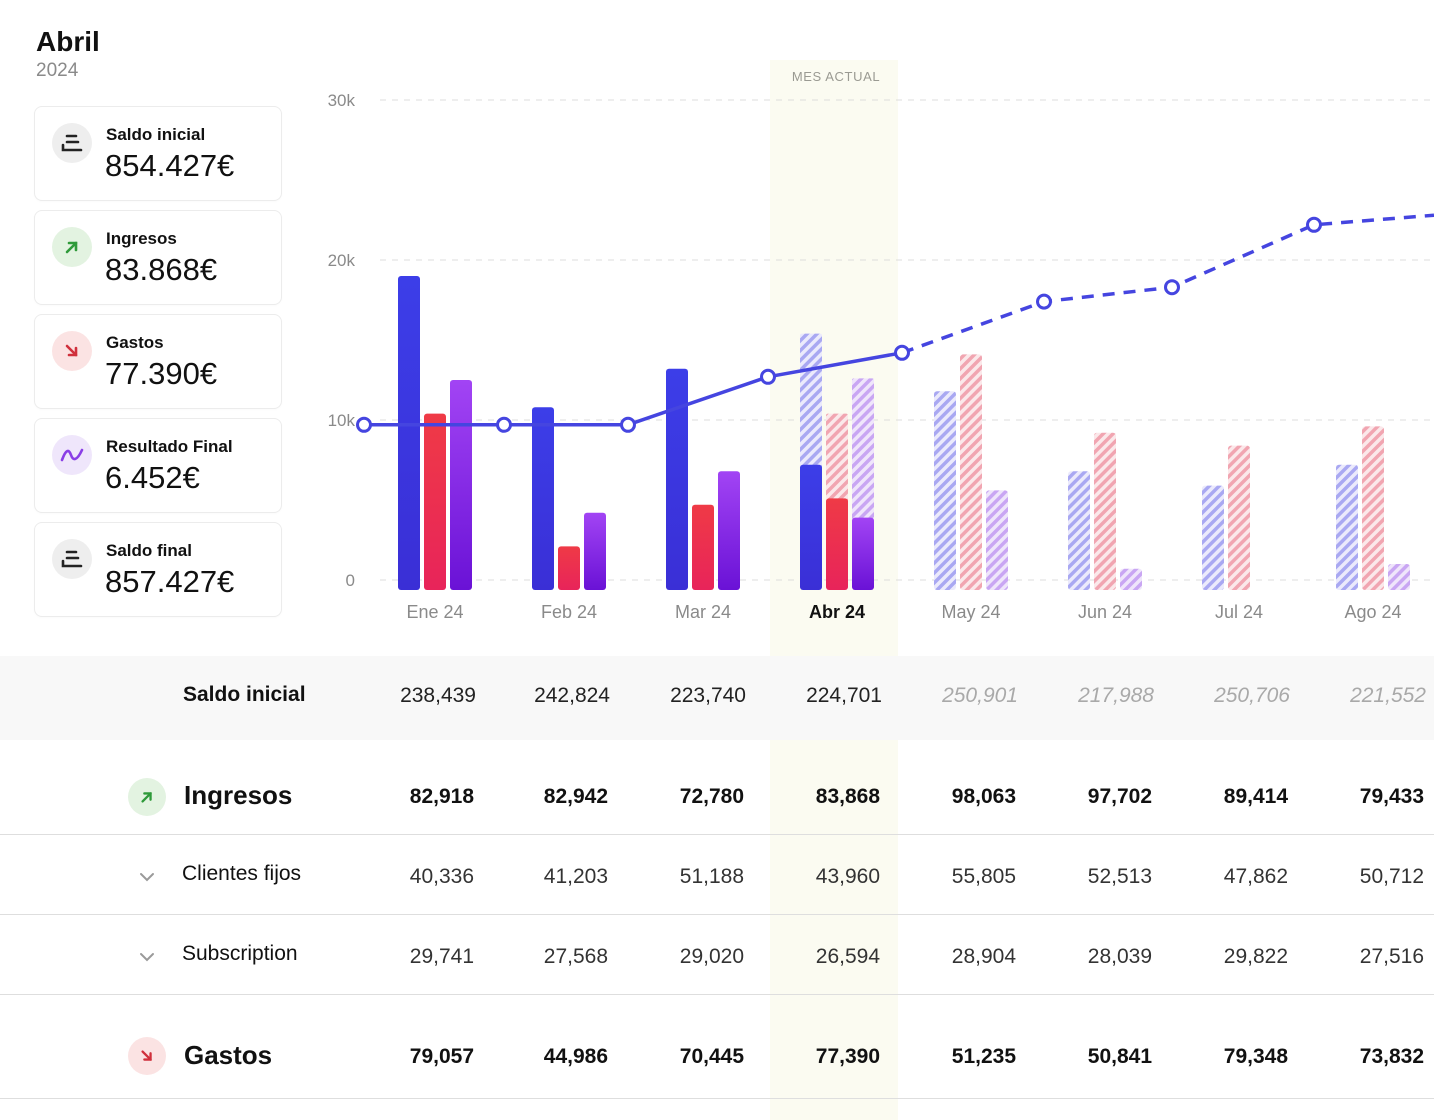 This screenshot has height=1120, width=1434. What do you see at coordinates (703, 612) in the screenshot?
I see `x-tick-label: Mar 24` at bounding box center [703, 612].